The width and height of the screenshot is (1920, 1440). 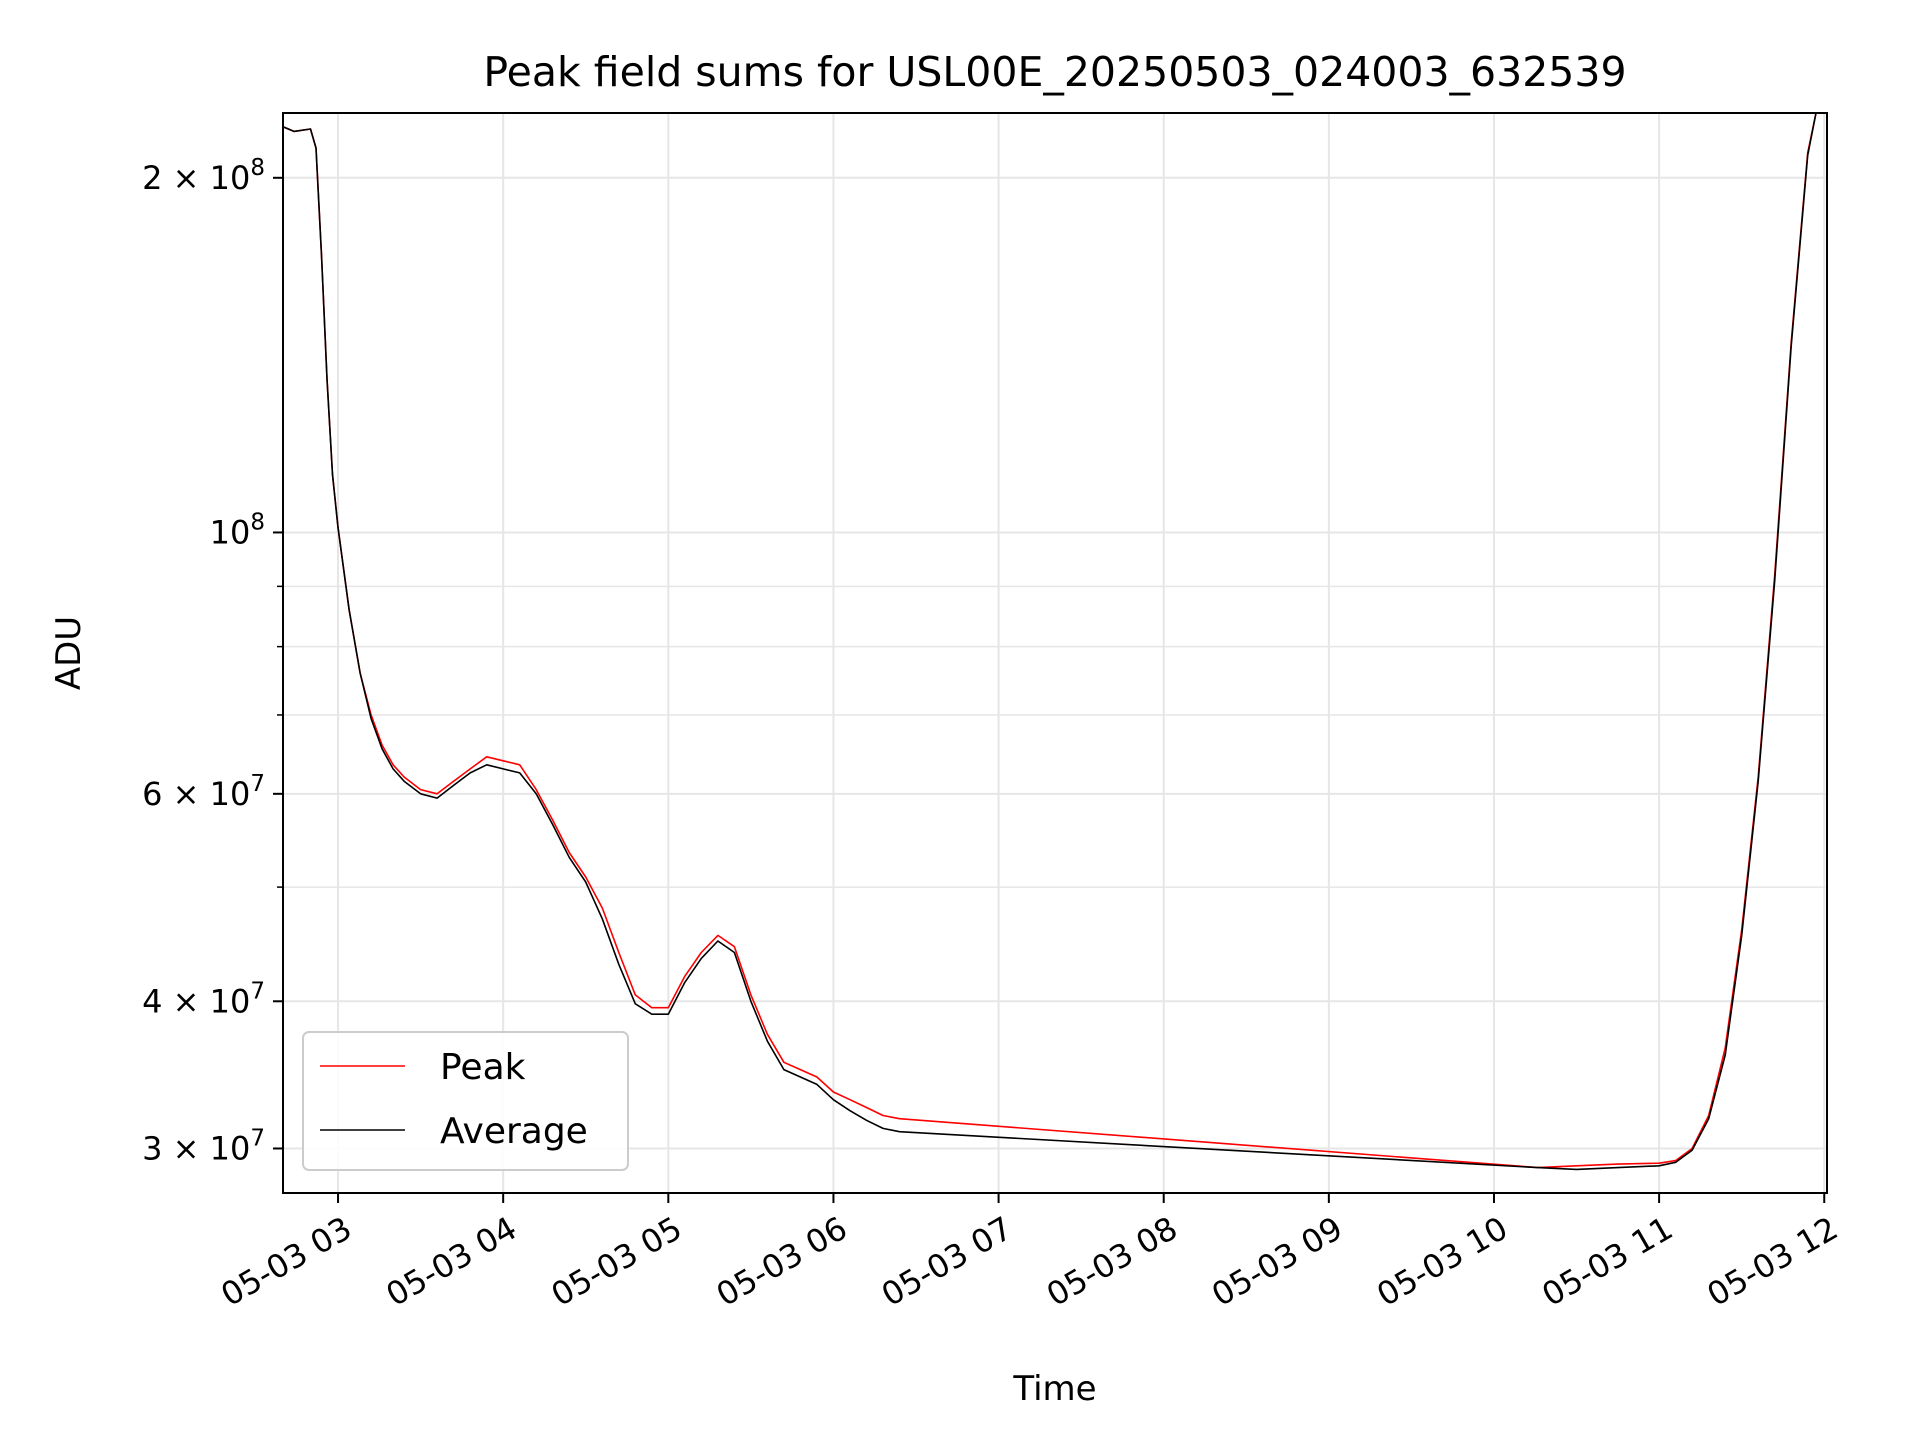 What do you see at coordinates (1054, 1389) in the screenshot?
I see `x-axis-label: Time` at bounding box center [1054, 1389].